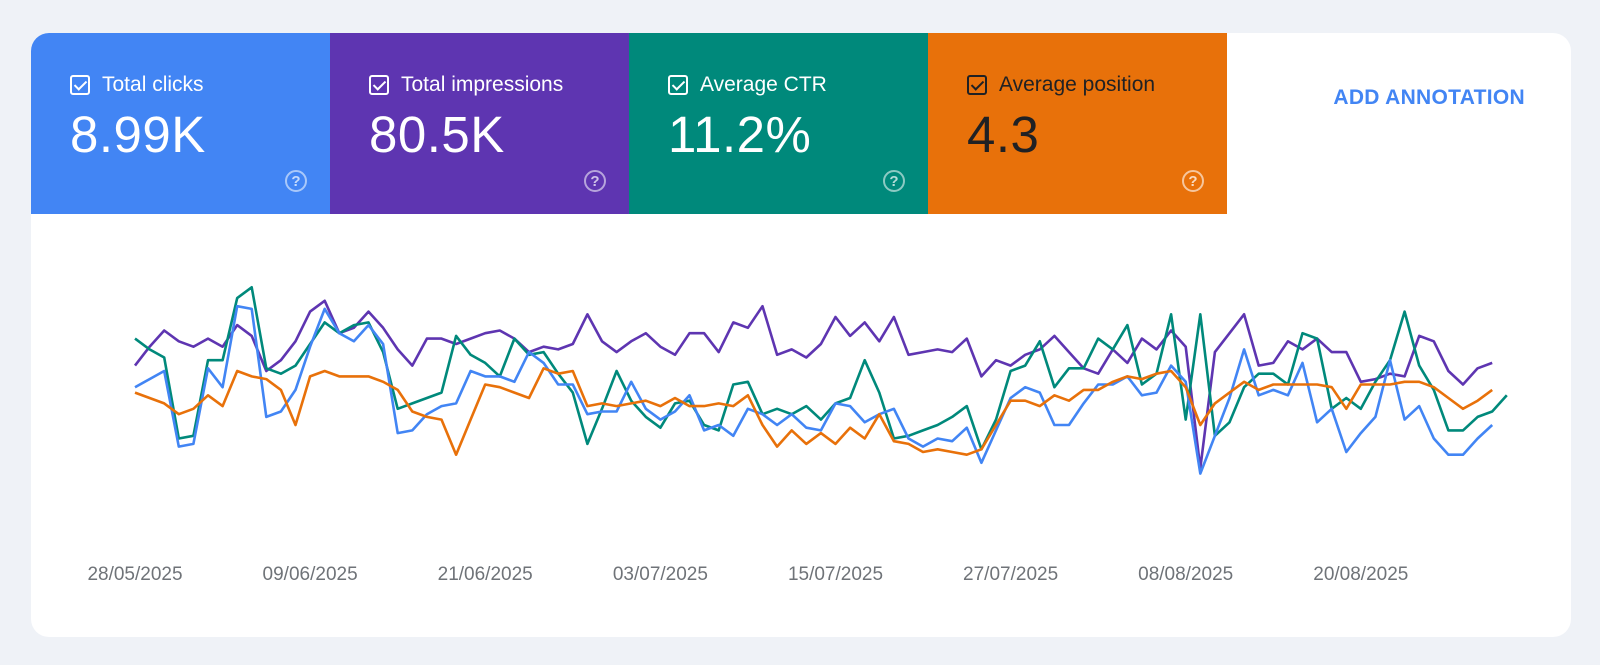 Image resolution: width=1600 pixels, height=665 pixels. Describe the element at coordinates (740, 134) in the screenshot. I see `tile-value: 11.2%` at that location.